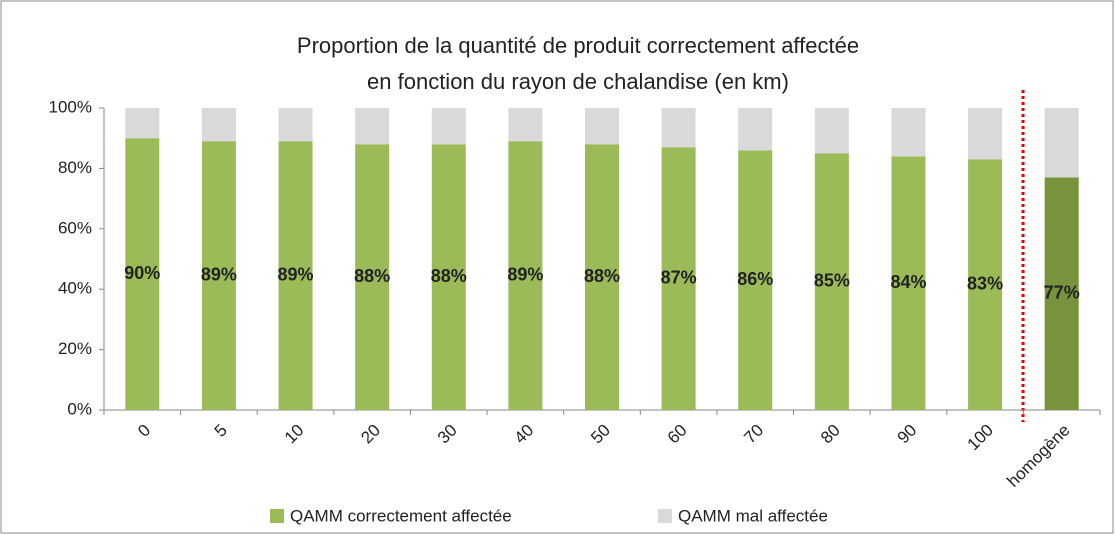  What do you see at coordinates (75, 288) in the screenshot?
I see `y-tick-label: 40%` at bounding box center [75, 288].